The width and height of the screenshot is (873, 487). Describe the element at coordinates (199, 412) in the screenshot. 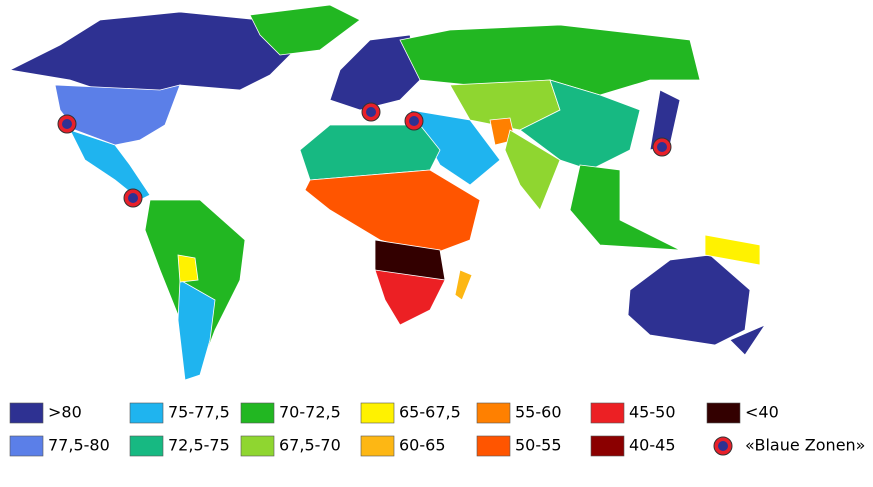

I see `legend-label: 75-77,5` at that location.